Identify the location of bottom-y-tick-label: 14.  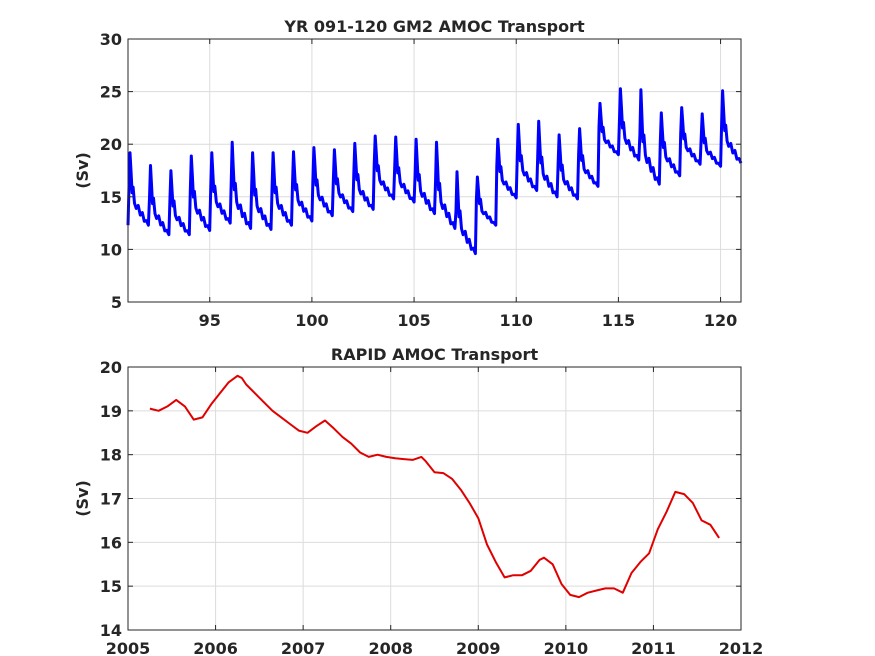
(111, 630).